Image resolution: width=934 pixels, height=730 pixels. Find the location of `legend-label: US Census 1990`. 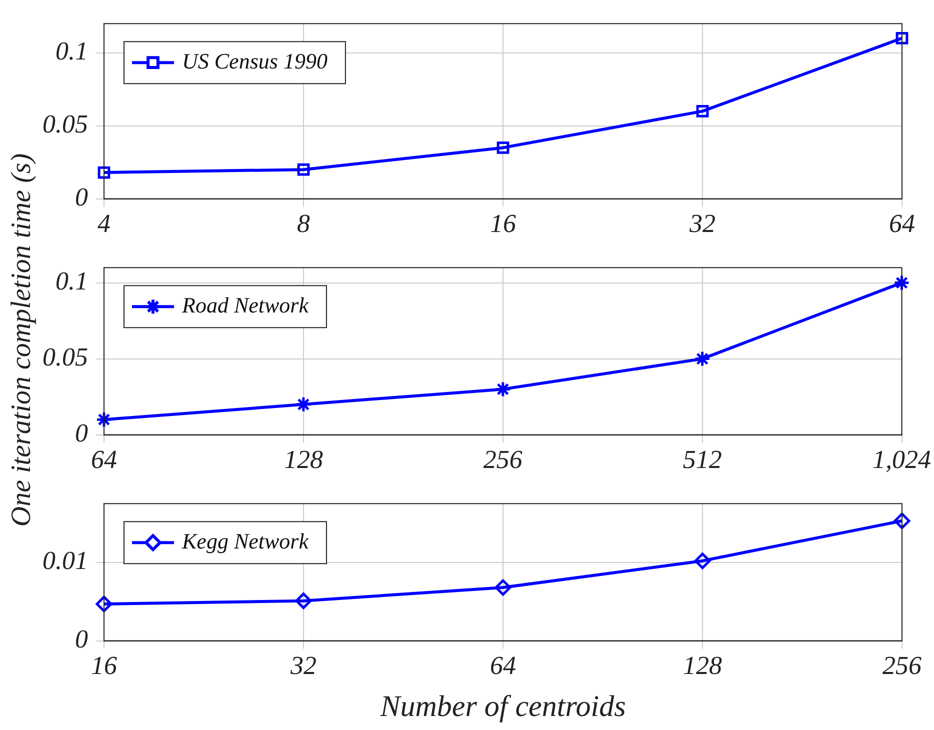

legend-label: US Census 1990 is located at coordinates (255, 61).